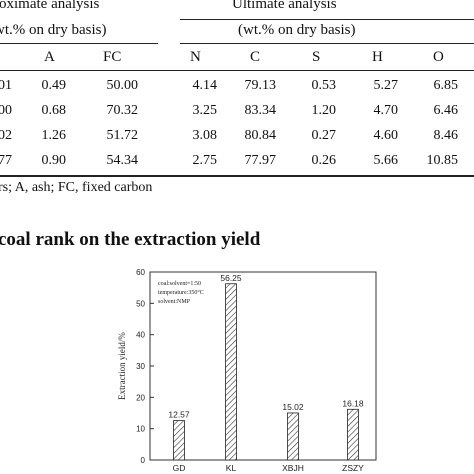  Describe the element at coordinates (327, 43) in the screenshot. I see `ultimate-basis-rule` at that location.